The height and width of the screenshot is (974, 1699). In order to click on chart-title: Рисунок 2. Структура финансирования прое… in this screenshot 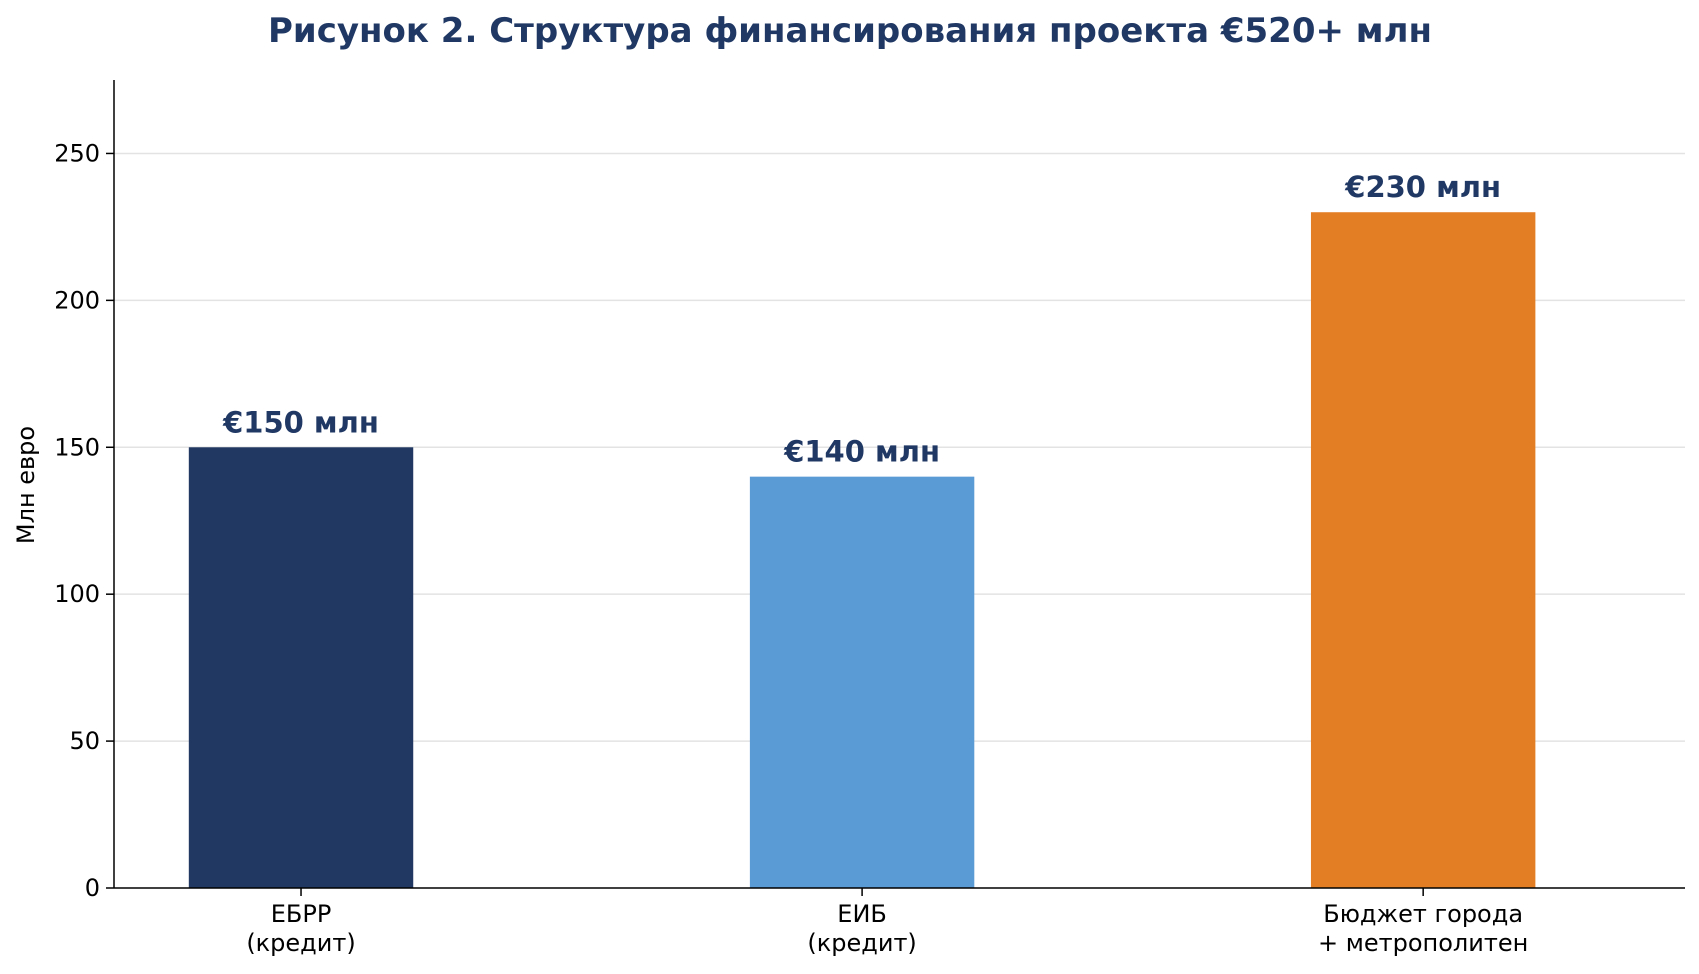, I will do `click(850, 31)`.